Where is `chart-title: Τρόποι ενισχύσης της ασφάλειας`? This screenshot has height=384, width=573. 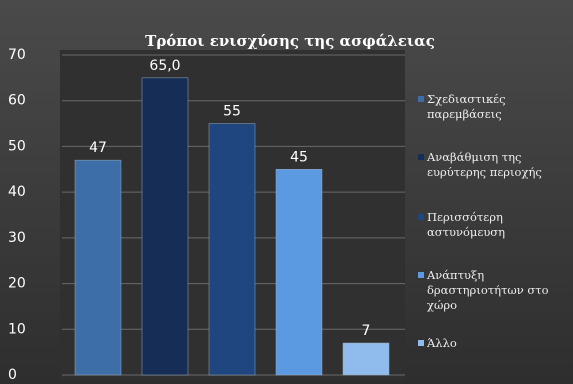 chart-title: Τρόποι ενισχύσης της ασφάλειας is located at coordinates (290, 41).